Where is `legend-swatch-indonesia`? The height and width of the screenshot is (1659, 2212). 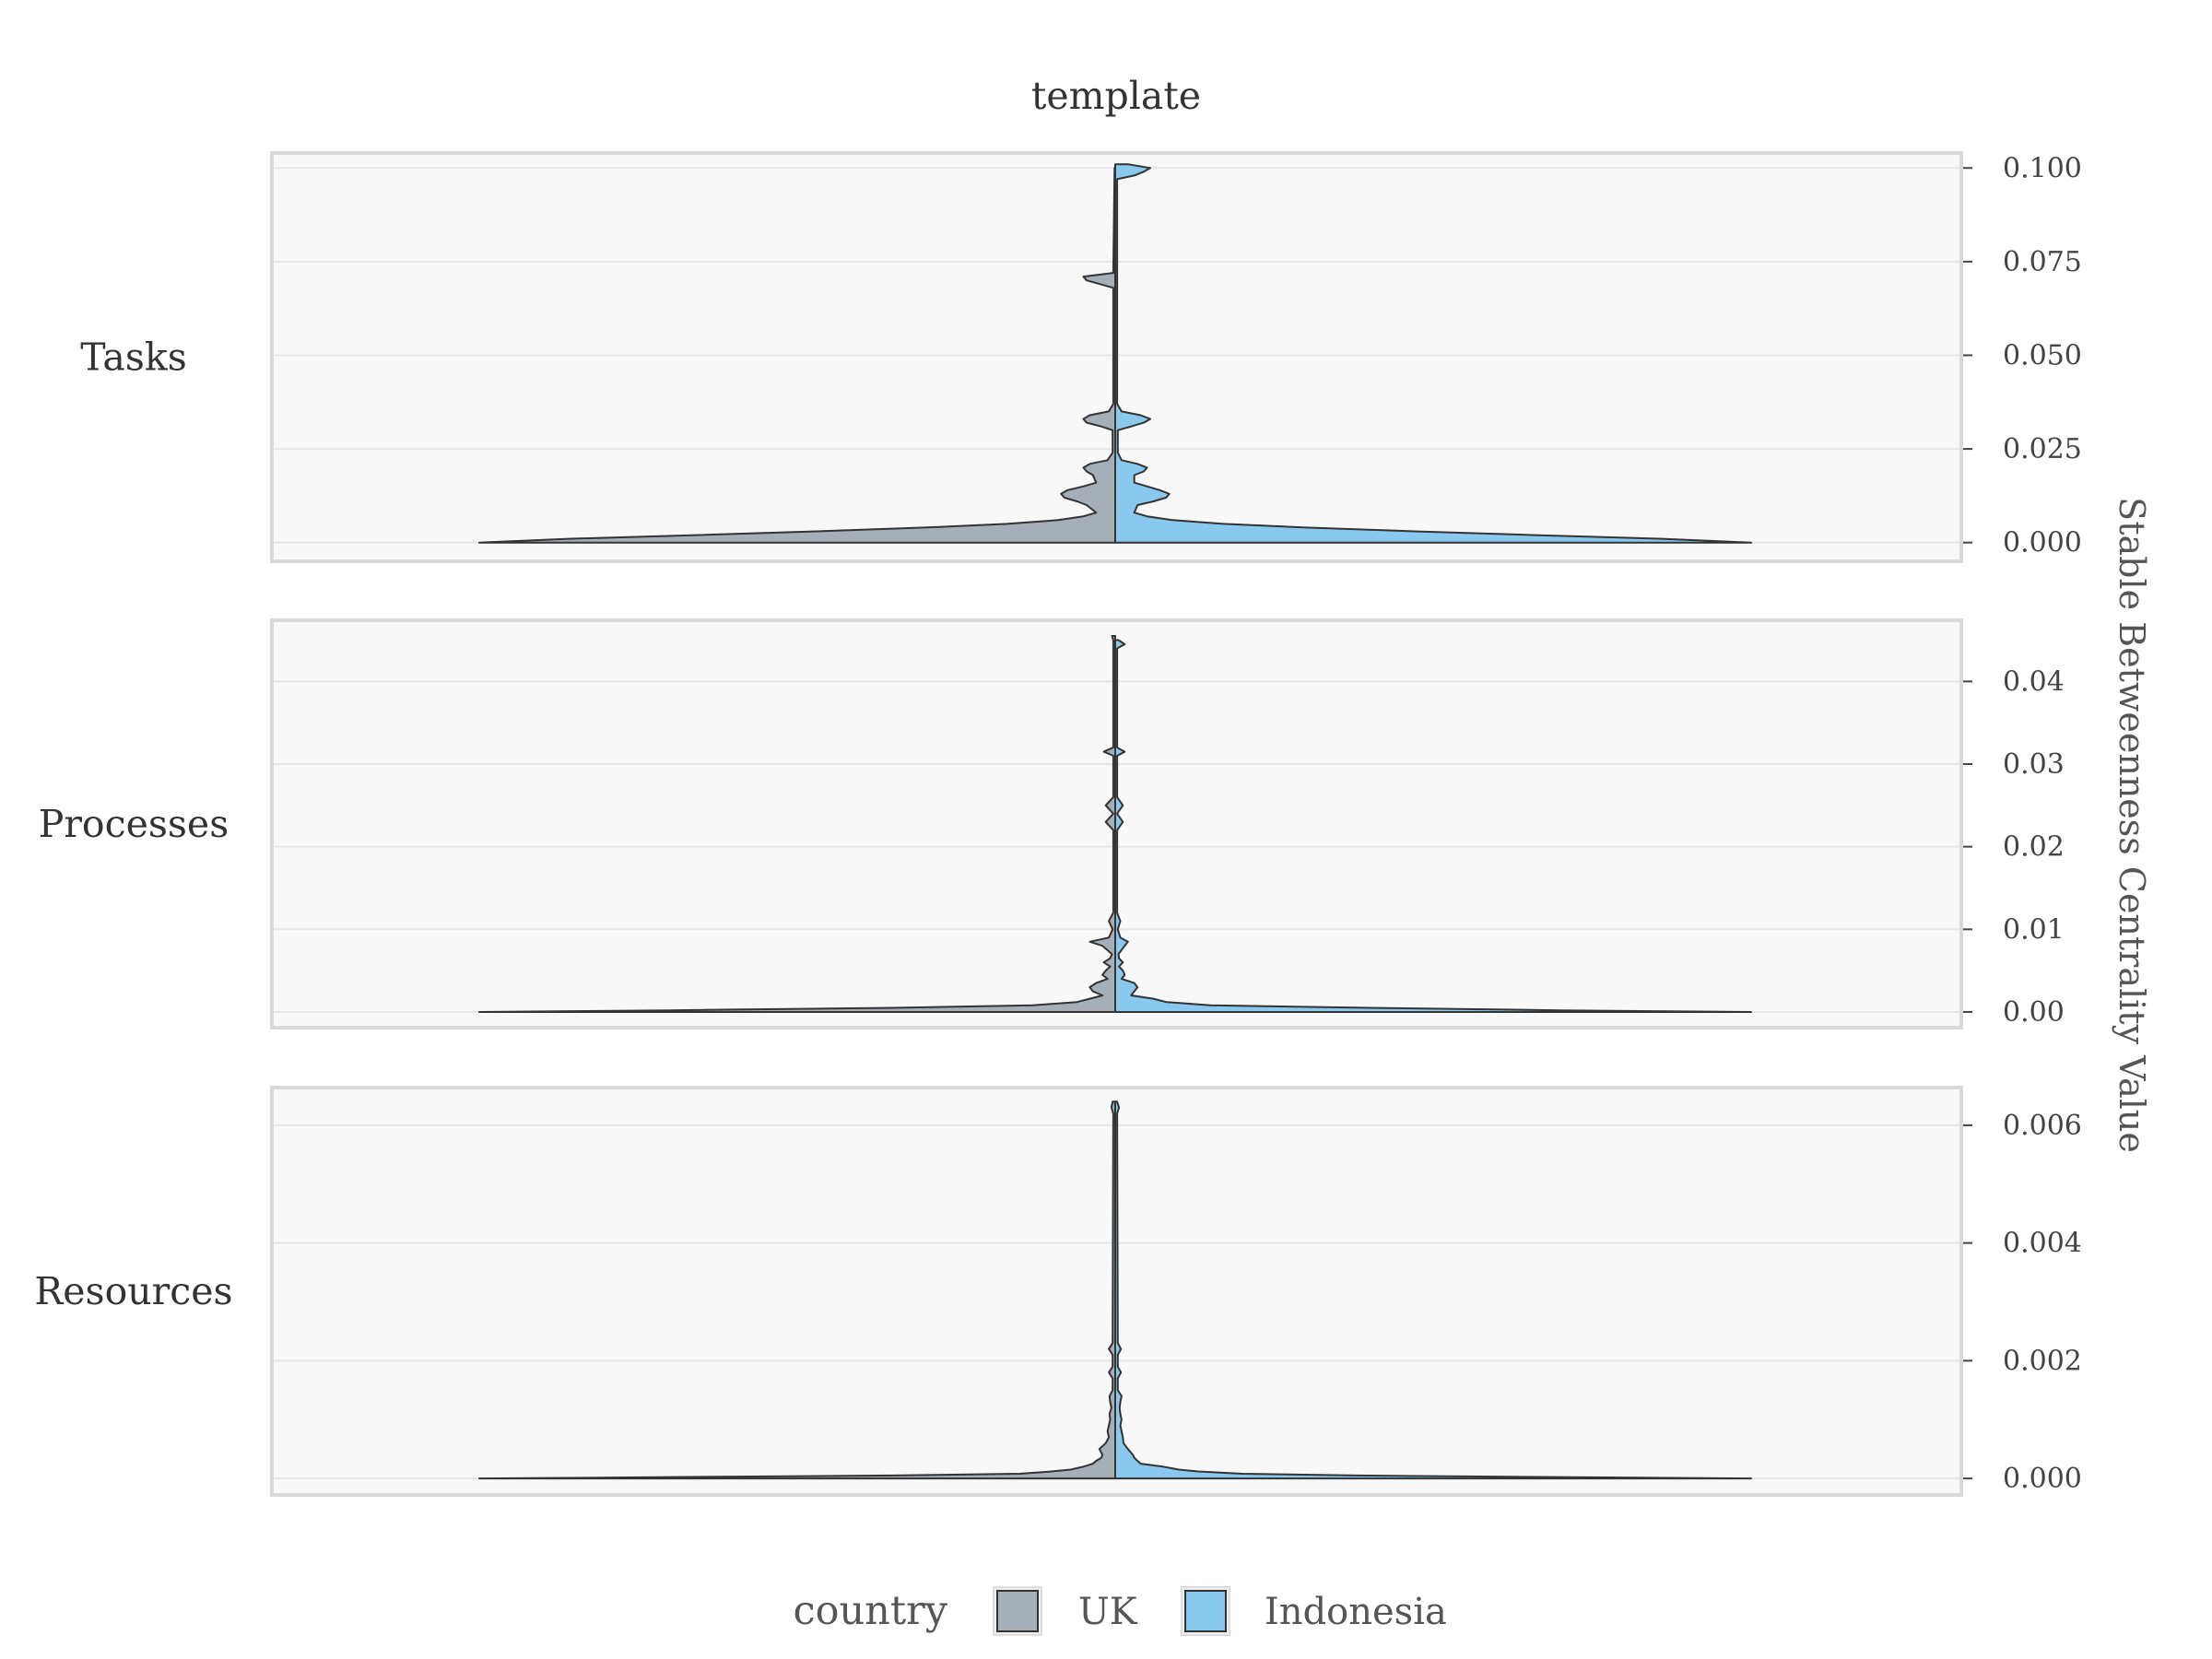 legend-swatch-indonesia is located at coordinates (1205, 1611).